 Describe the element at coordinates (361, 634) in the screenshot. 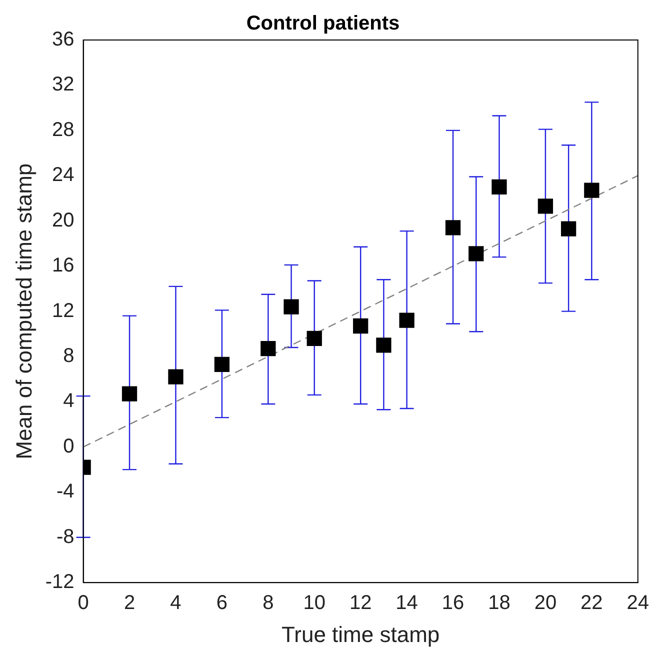

I see `x-axis-title: True time stamp` at that location.